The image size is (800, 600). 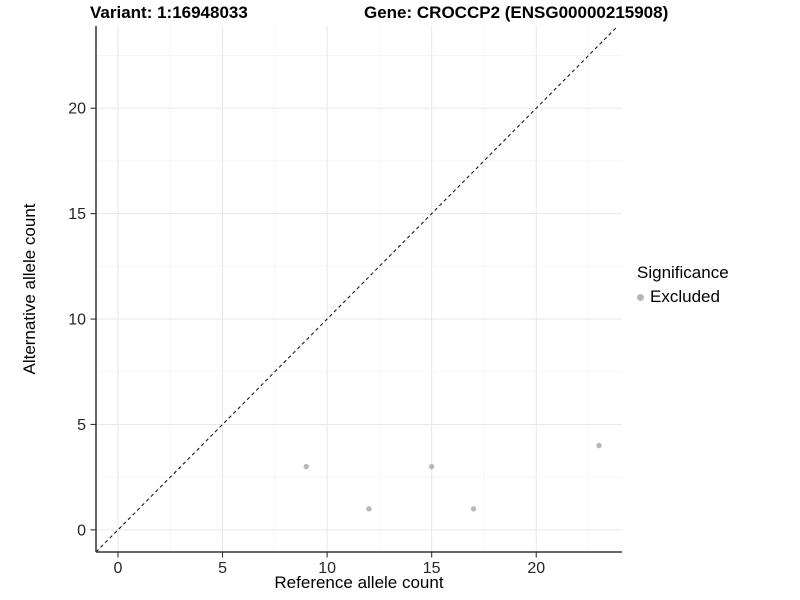 What do you see at coordinates (516, 12) in the screenshot?
I see `plot-title-gene: Gene: CROCCP2 (ENSG00000215908)` at bounding box center [516, 12].